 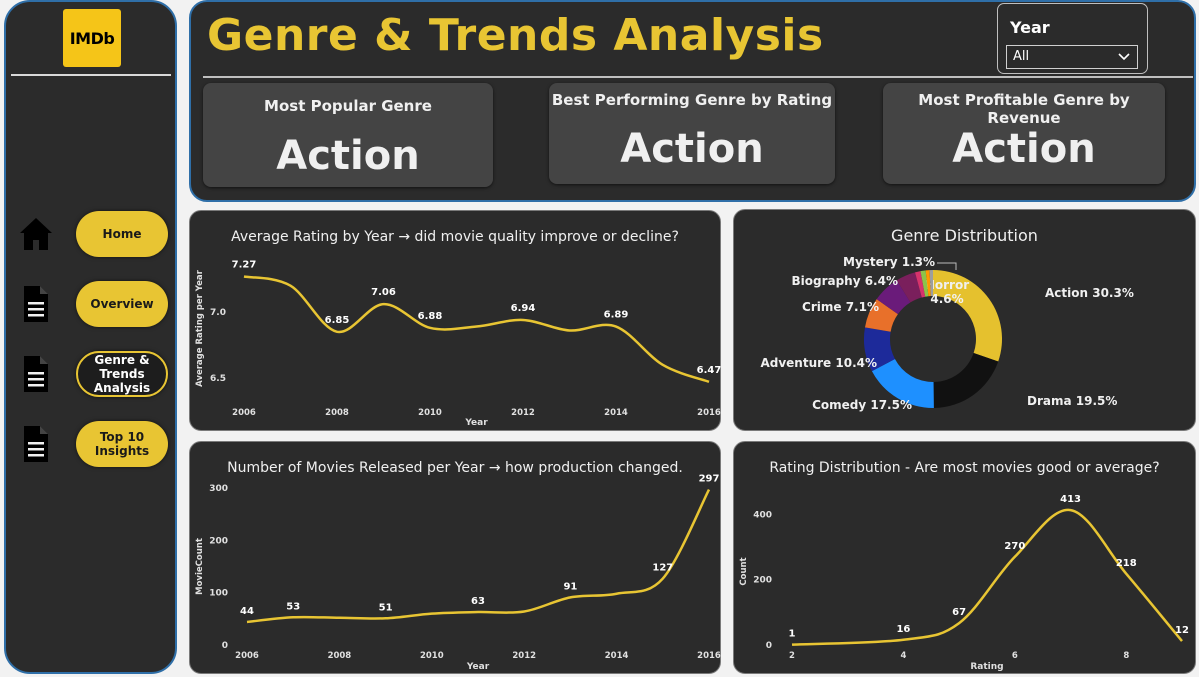 What do you see at coordinates (792, 656) in the screenshot?
I see `x-tick-label: 2` at bounding box center [792, 656].